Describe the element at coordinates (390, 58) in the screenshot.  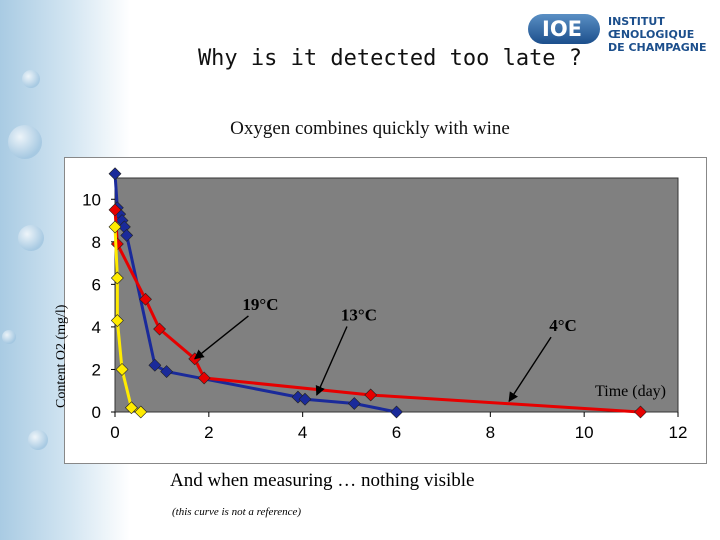
I see `slide-title: Why is it detected too late ?` at that location.